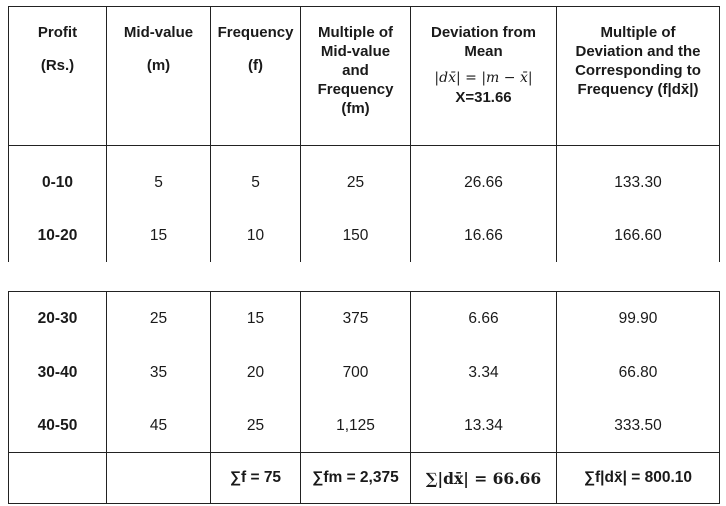 The height and width of the screenshot is (506, 726). What do you see at coordinates (57, 32) in the screenshot?
I see `header-profit-label: Profit` at bounding box center [57, 32].